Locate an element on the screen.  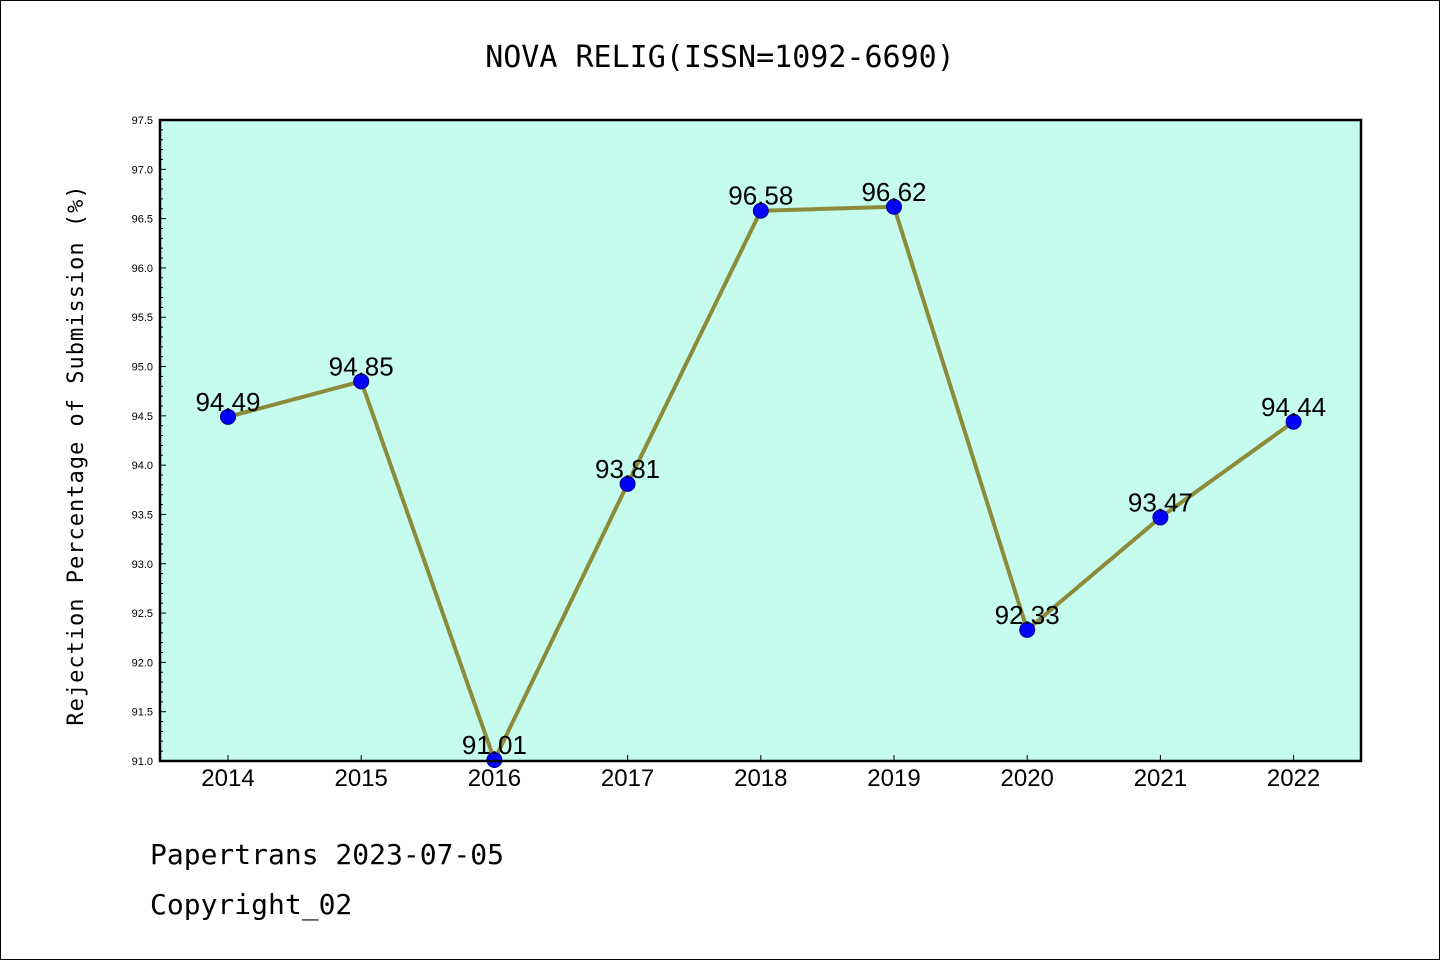
x-tick-label: 2018 is located at coordinates (760, 778).